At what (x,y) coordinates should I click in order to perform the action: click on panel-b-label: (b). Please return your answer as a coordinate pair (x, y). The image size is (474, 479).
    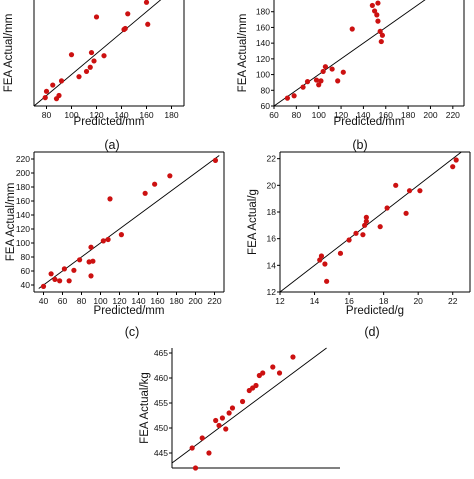
    Looking at the image, I should click on (359, 145).